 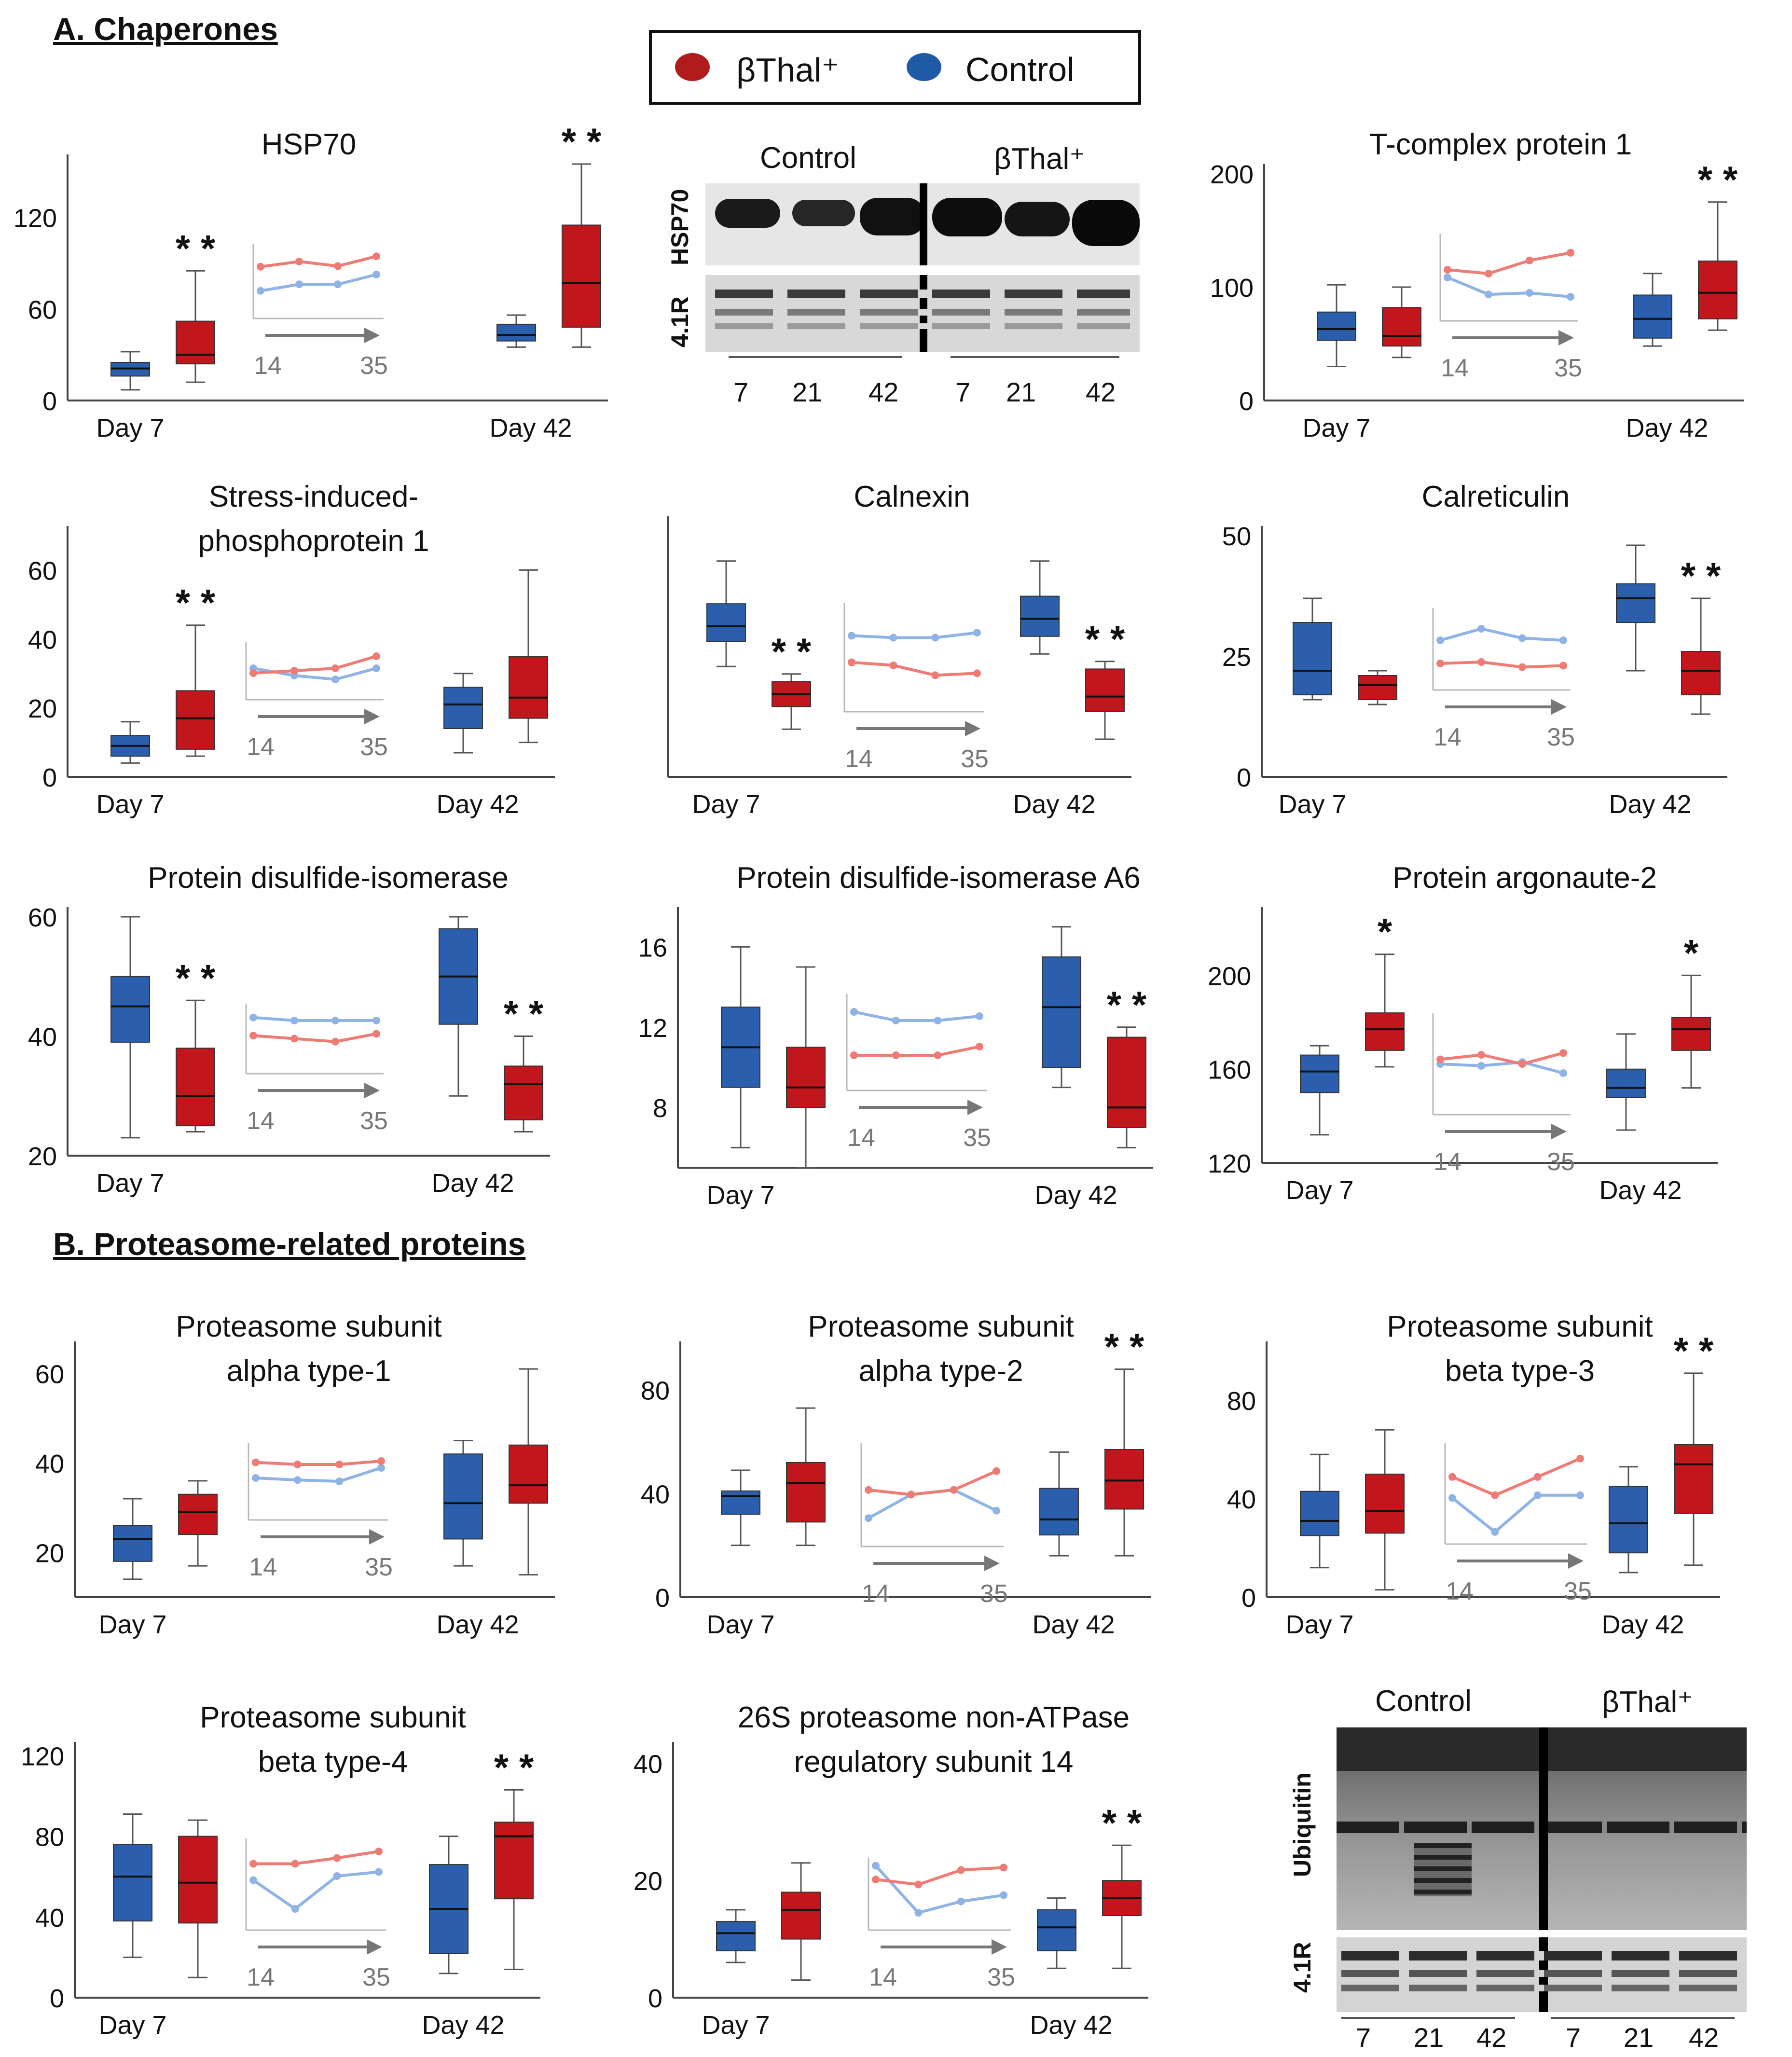 What do you see at coordinates (328, 878) in the screenshot?
I see `chart-title: Protein disulfide-isomerase` at bounding box center [328, 878].